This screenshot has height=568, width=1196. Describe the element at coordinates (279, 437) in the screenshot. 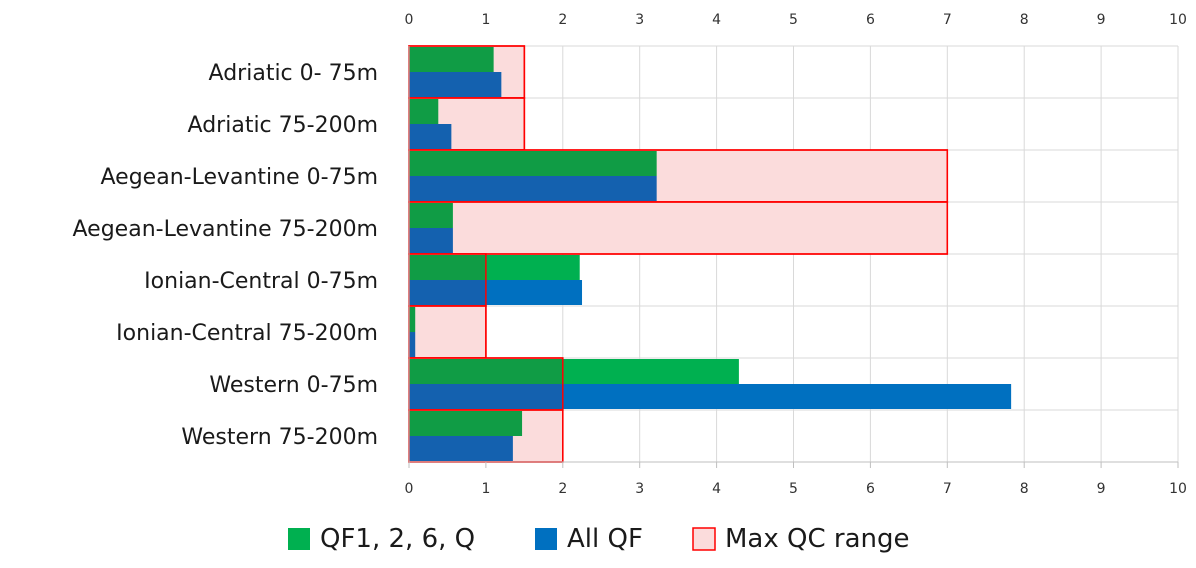

I see `category-label: Western 75-200m` at that location.